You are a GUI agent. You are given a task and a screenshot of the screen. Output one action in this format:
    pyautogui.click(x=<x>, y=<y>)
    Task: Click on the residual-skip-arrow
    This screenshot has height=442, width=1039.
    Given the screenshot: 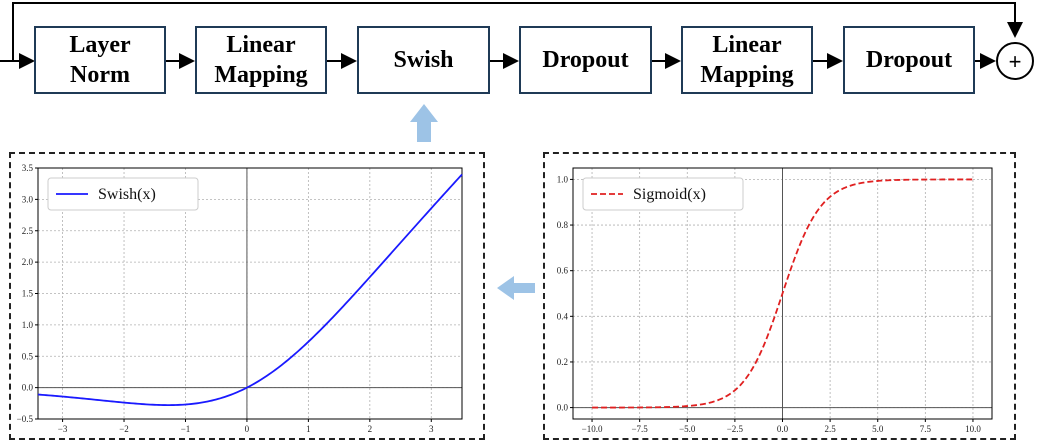 What is the action you would take?
    pyautogui.click(x=517, y=31)
    